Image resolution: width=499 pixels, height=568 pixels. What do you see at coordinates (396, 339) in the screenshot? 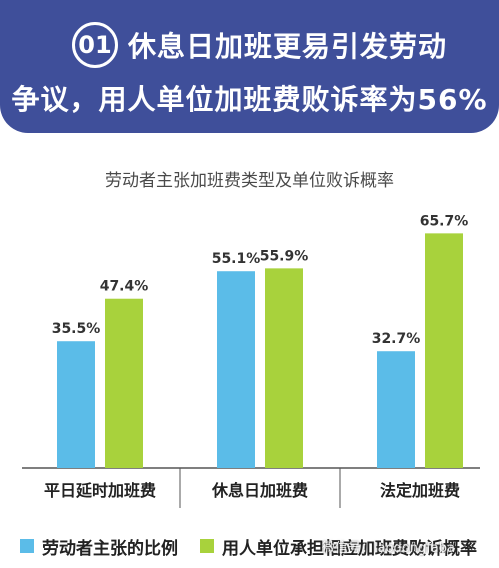
I see `data-label: 32.7%` at bounding box center [396, 339].